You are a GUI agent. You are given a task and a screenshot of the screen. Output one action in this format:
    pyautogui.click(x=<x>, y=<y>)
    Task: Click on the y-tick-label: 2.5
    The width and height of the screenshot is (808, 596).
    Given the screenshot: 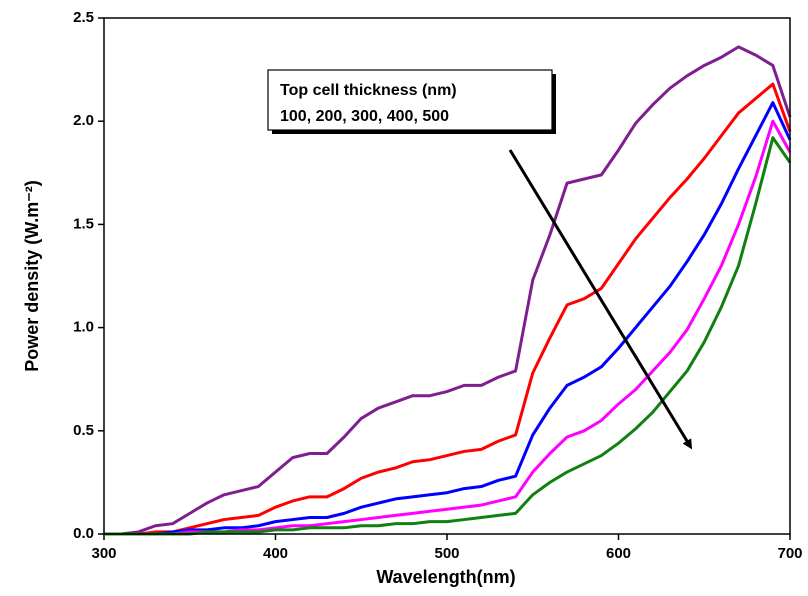 What is the action you would take?
    pyautogui.click(x=83, y=17)
    